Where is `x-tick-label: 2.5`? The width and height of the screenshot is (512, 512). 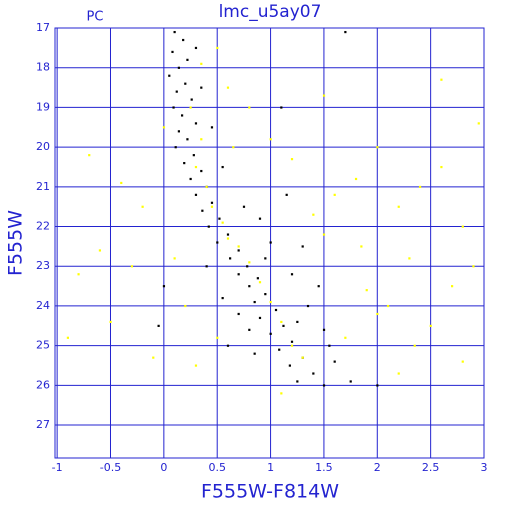
x-tick-label: 2.5 is located at coordinates (431, 467).